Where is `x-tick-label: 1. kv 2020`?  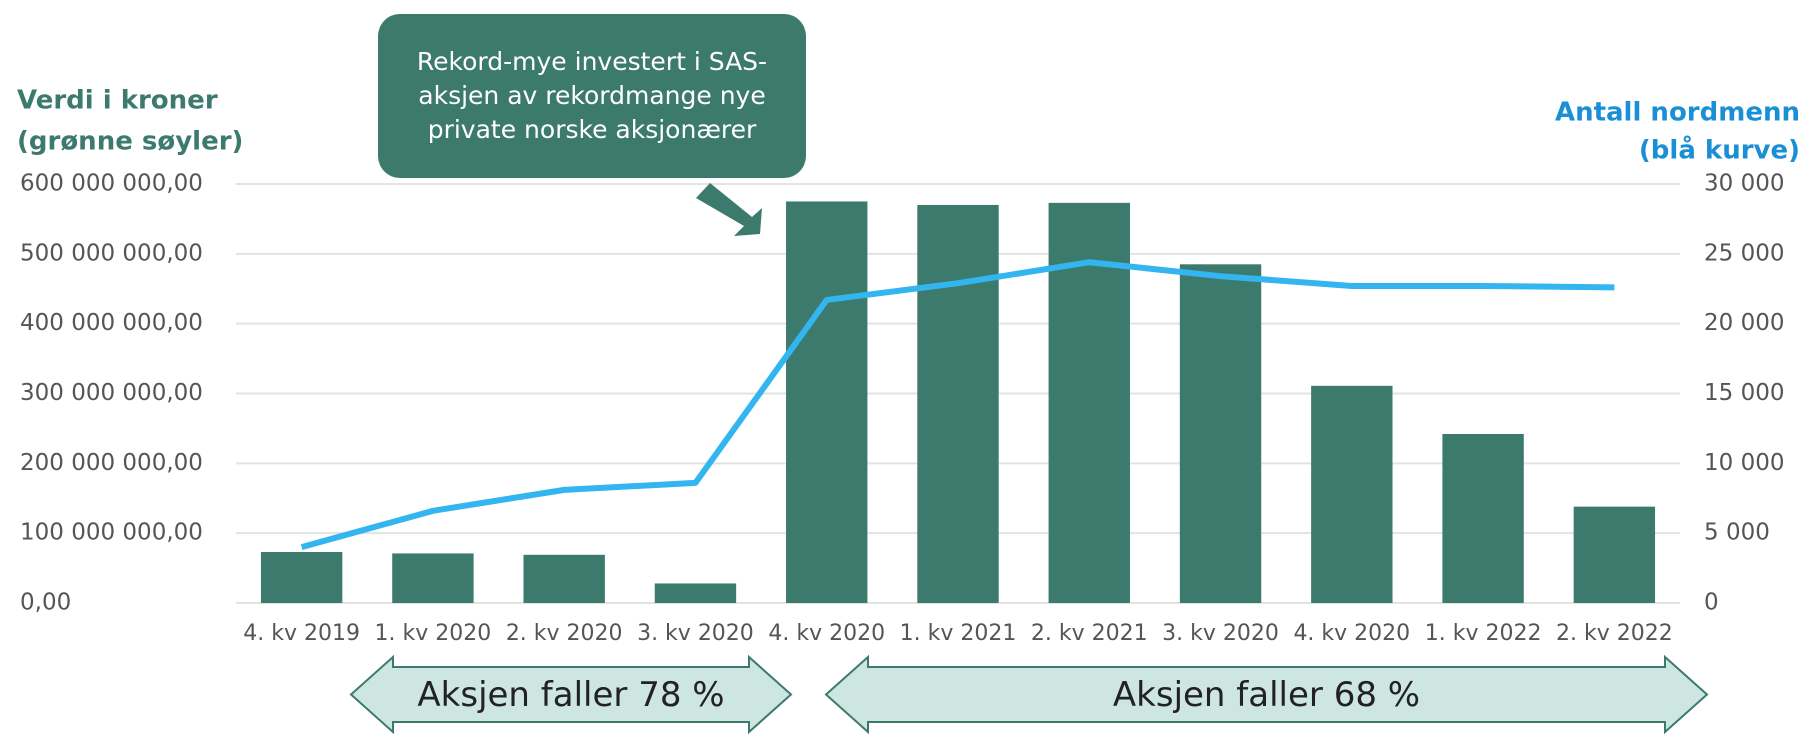
x-tick-label: 1. kv 2020 is located at coordinates (433, 633).